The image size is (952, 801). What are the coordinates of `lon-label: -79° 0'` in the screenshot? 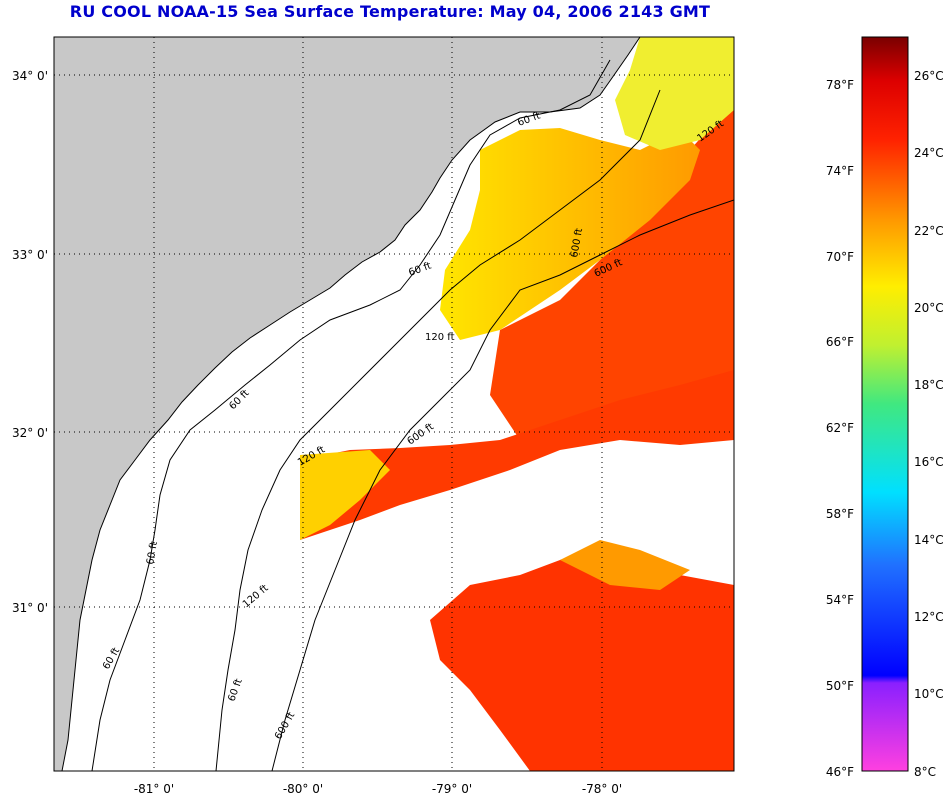 It's located at (452, 789).